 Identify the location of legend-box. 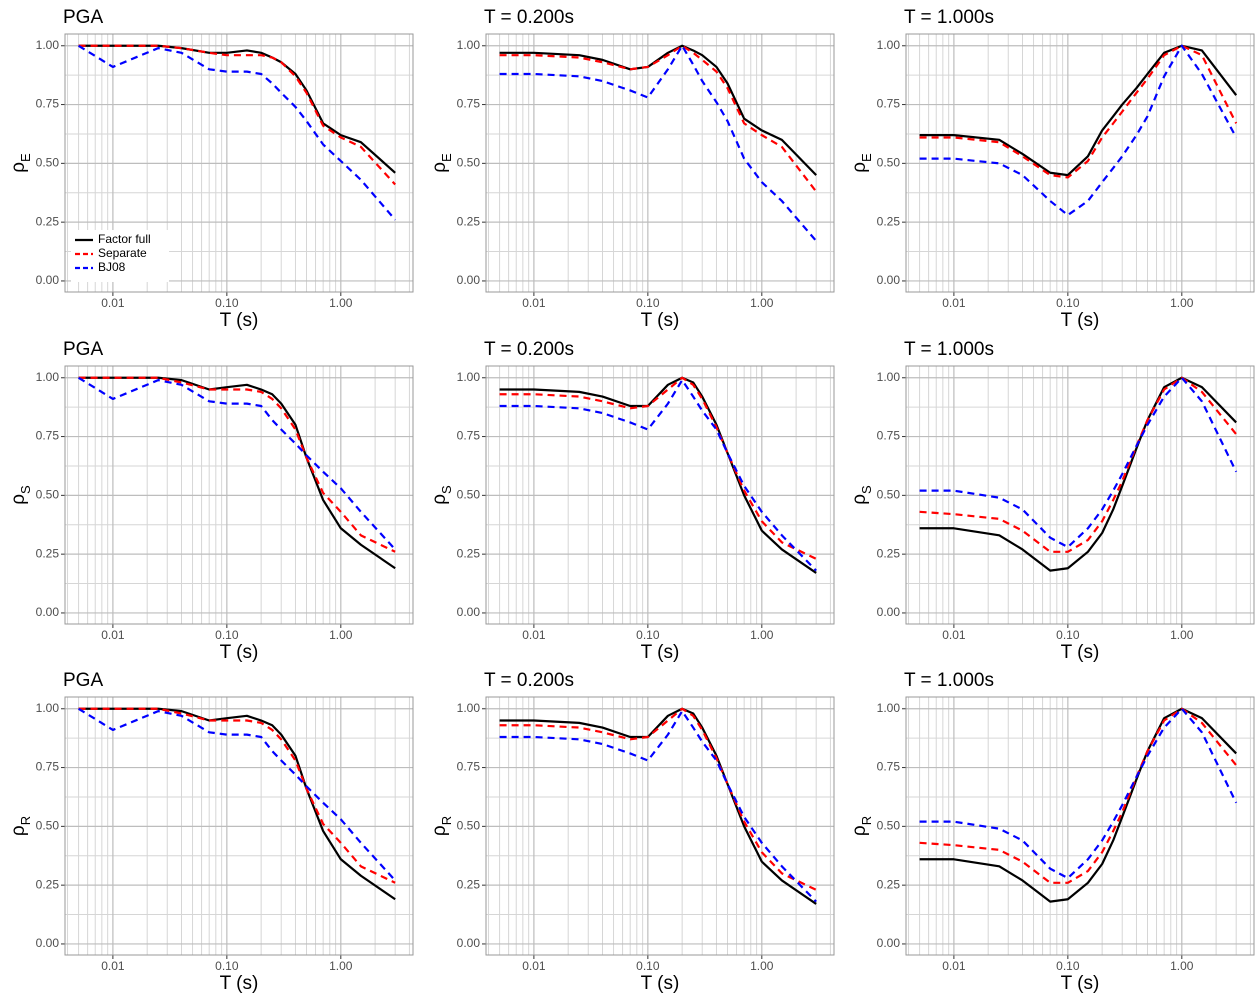
(120, 256).